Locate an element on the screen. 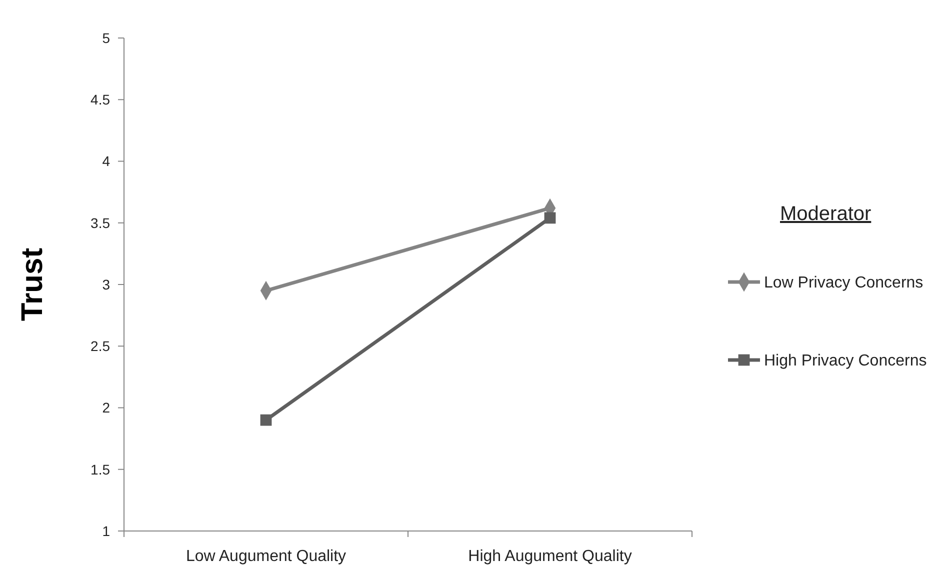 The width and height of the screenshot is (943, 587). x-tick-label: High Augument Quality is located at coordinates (550, 556).